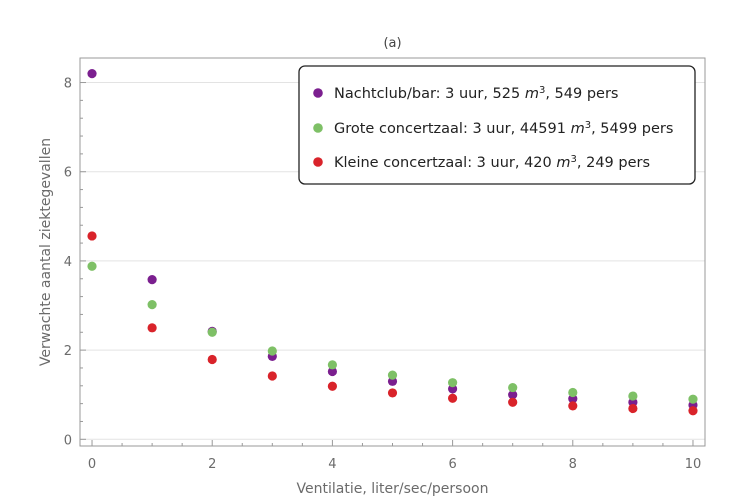 The height and width of the screenshot is (503, 750). What do you see at coordinates (452, 464) in the screenshot?
I see `x-tick-label: 6` at bounding box center [452, 464].